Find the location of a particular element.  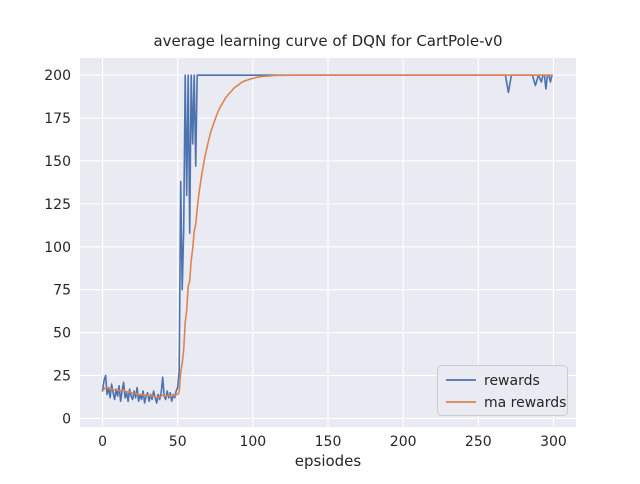

y-tick-label: 175 is located at coordinates (57, 119).